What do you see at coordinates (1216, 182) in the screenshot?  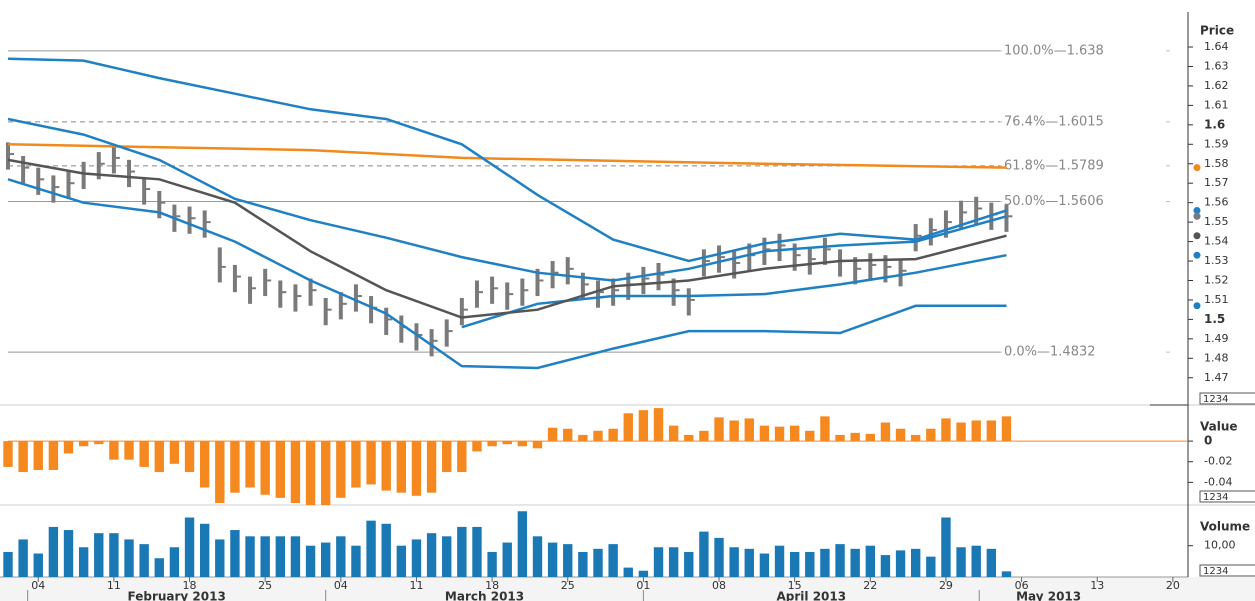 I see `y-tick-label: 1.57` at bounding box center [1216, 182].